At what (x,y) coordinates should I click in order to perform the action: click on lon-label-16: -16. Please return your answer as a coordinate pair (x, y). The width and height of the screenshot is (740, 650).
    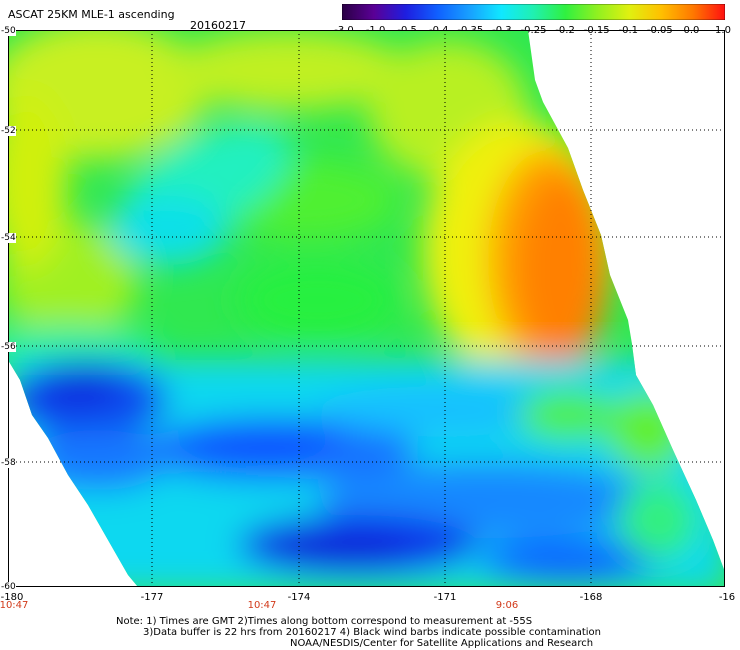
    Looking at the image, I should click on (727, 597).